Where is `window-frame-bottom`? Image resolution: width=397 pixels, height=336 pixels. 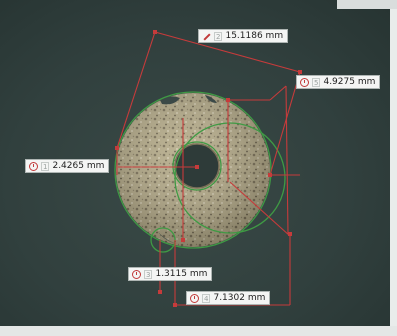
window-frame-bottom is located at coordinates (198, 331).